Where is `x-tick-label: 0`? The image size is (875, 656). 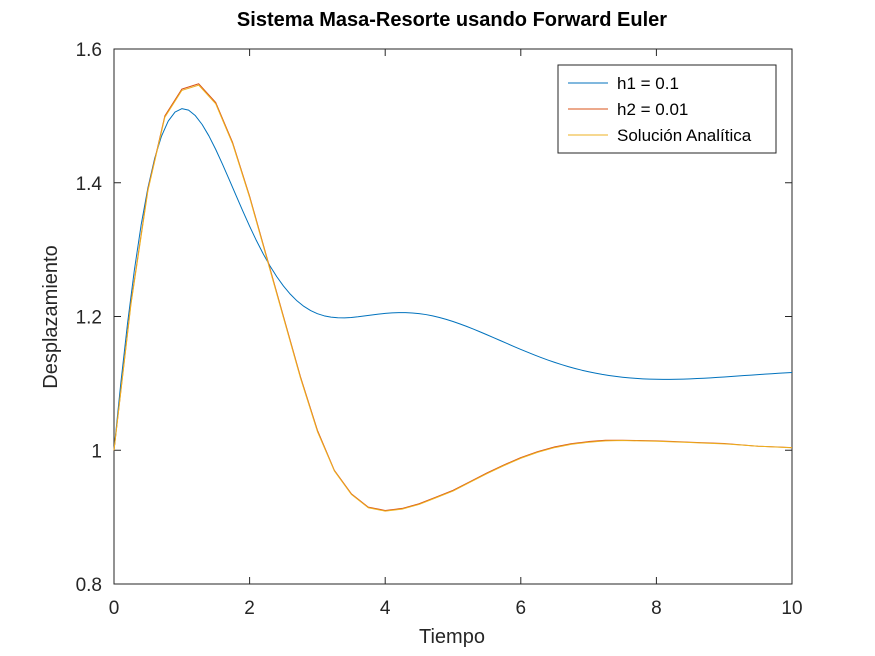 x-tick-label: 0 is located at coordinates (114, 608).